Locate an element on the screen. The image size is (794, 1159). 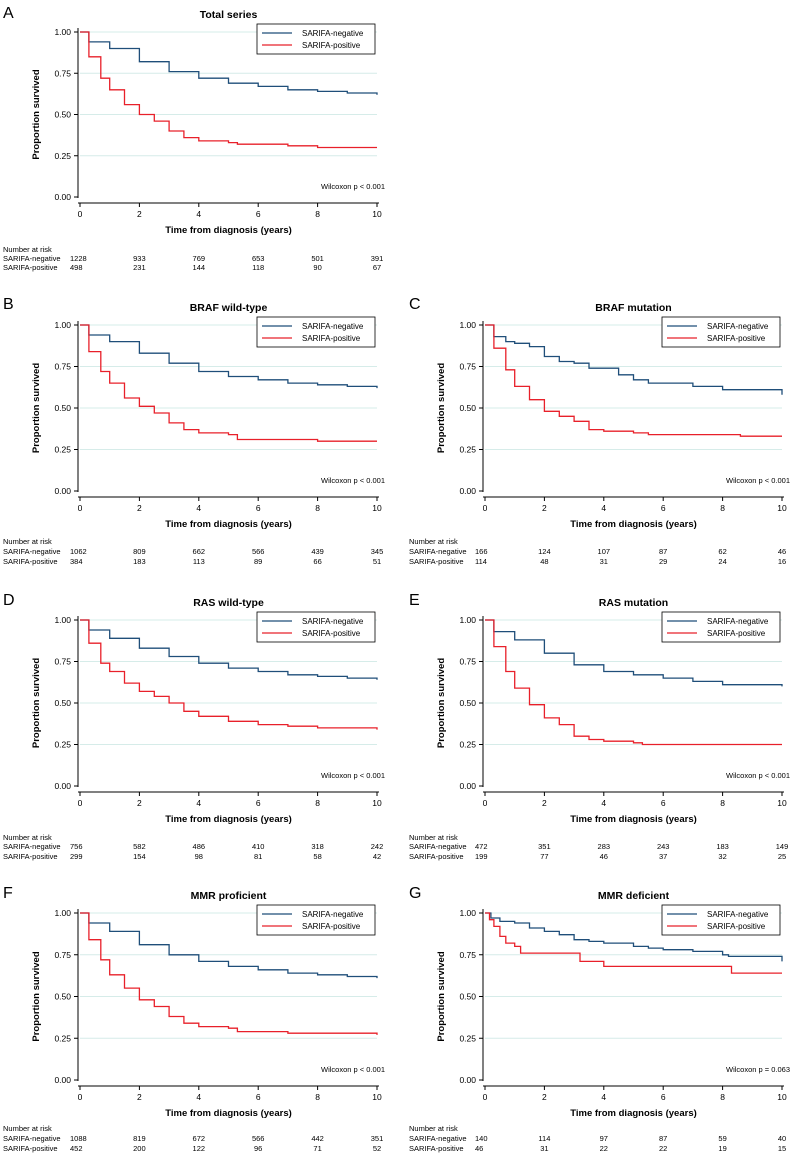
panel-title: RAS mutation is located at coordinates (633, 603).